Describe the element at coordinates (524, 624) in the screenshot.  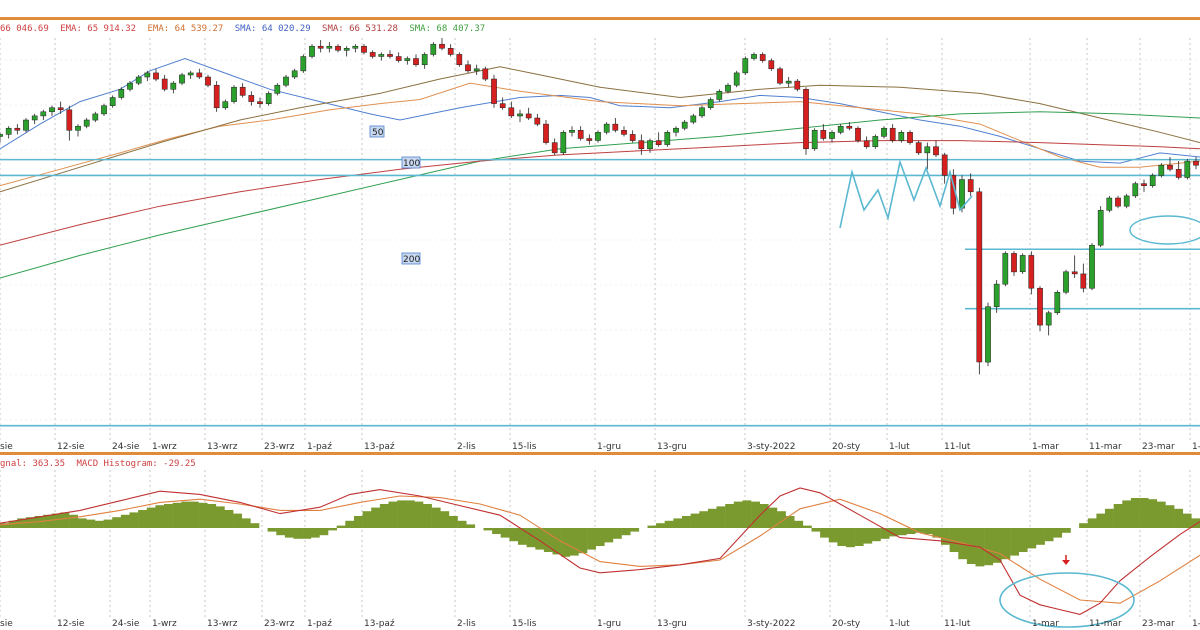
I see `date-tick-label: 15-lis` at that location.